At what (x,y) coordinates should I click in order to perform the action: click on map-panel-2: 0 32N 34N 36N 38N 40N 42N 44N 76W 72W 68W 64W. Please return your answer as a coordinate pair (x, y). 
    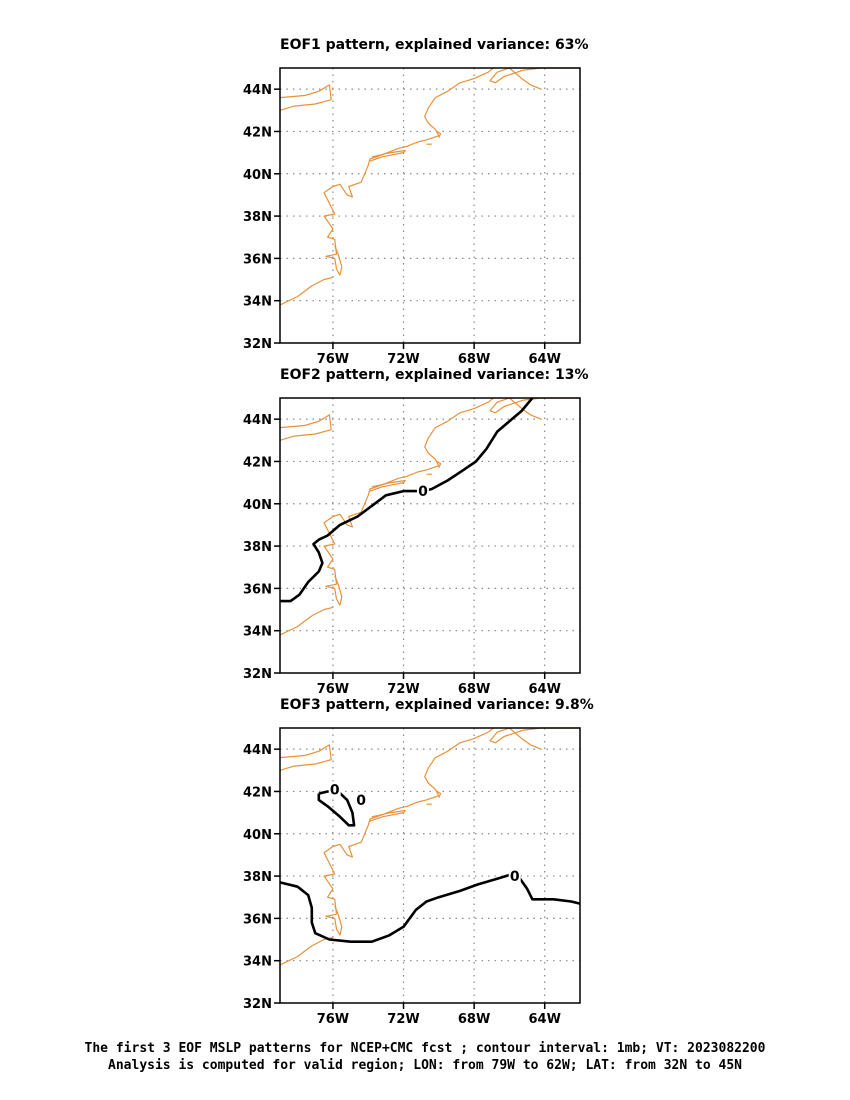
    Looking at the image, I should click on (412, 547).